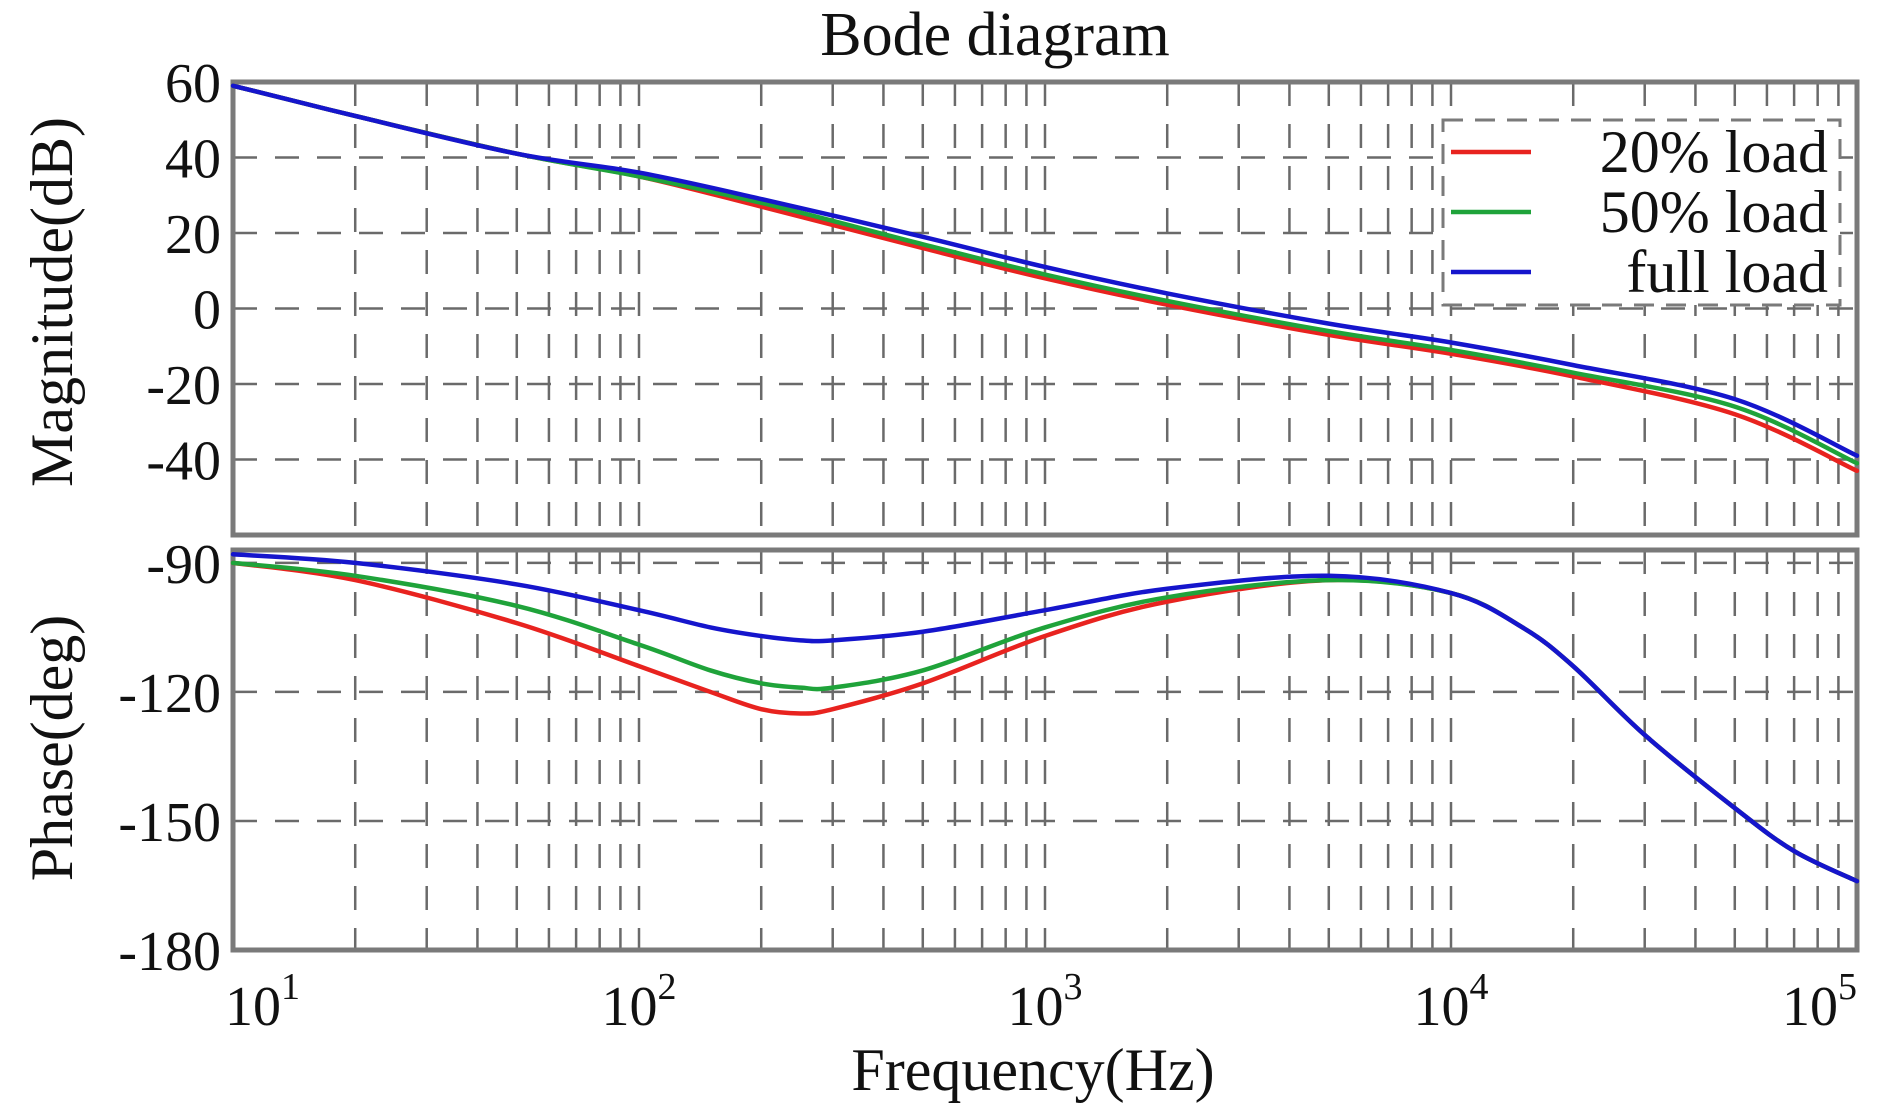 This screenshot has height=1112, width=1889. I want to click on x-tick-label: 10⁴, so click(1451, 1002).